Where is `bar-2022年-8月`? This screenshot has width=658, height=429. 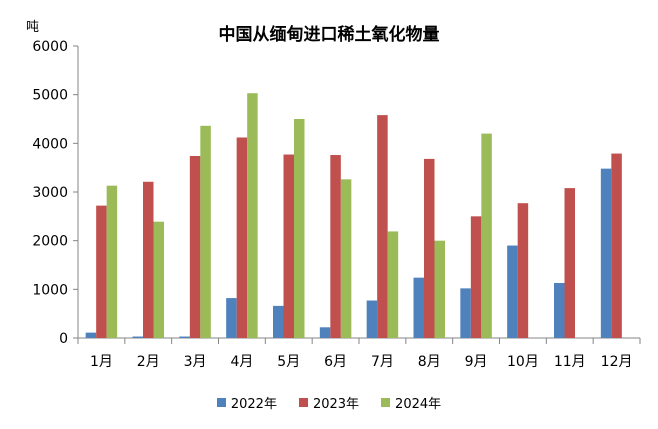
bar-2022年-8月 is located at coordinates (418, 307).